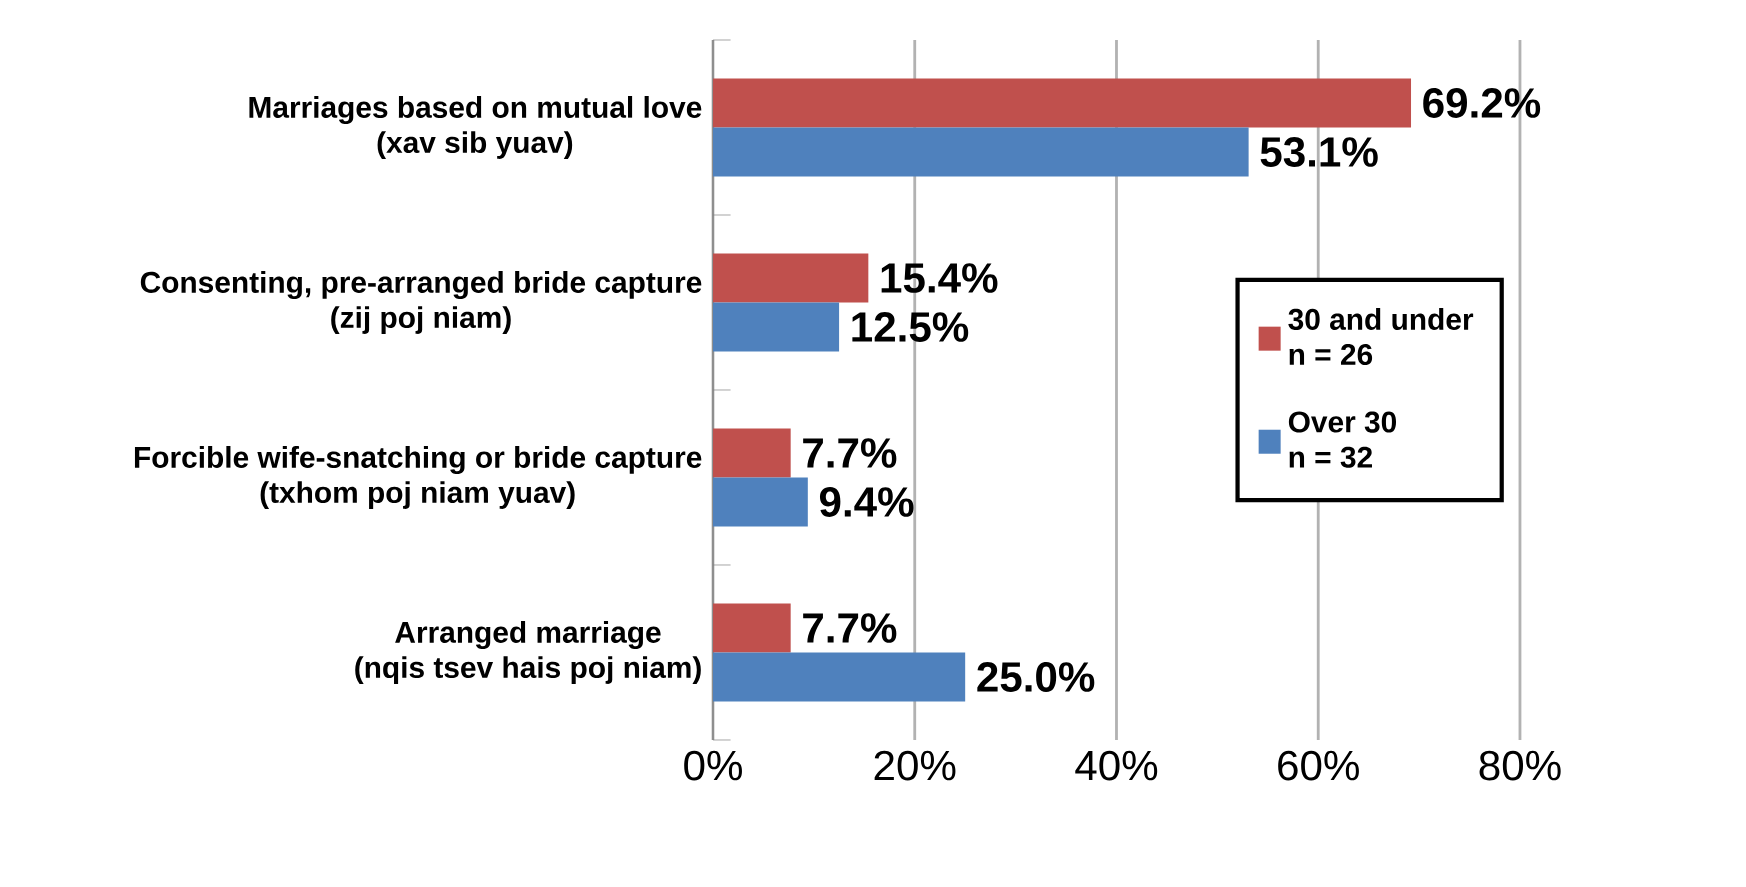 This screenshot has width=1746, height=887. Describe the element at coordinates (475, 127) in the screenshot. I see `y-tick-label: Marriages based on mutual love (xav sib yuav)` at that location.